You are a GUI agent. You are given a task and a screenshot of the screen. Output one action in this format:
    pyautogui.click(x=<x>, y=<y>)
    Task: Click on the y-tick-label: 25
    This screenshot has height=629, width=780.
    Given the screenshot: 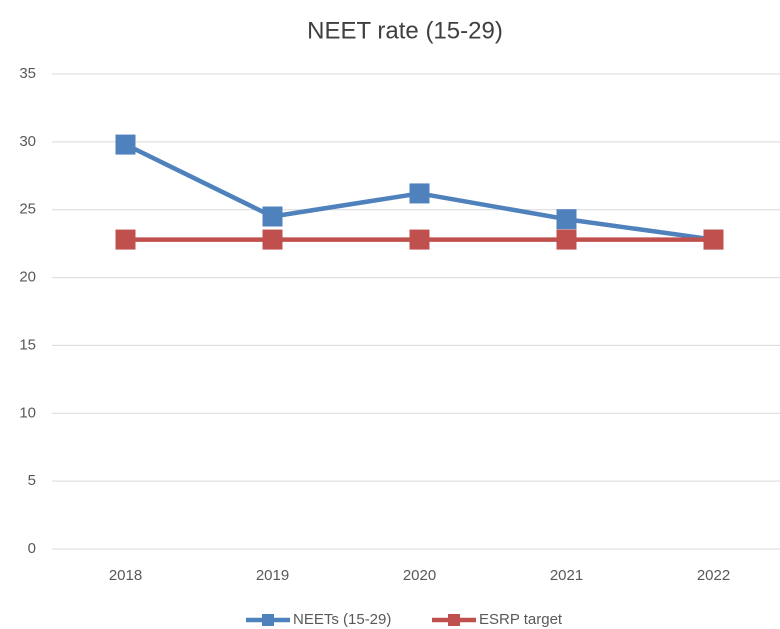 What is the action you would take?
    pyautogui.click(x=27, y=209)
    